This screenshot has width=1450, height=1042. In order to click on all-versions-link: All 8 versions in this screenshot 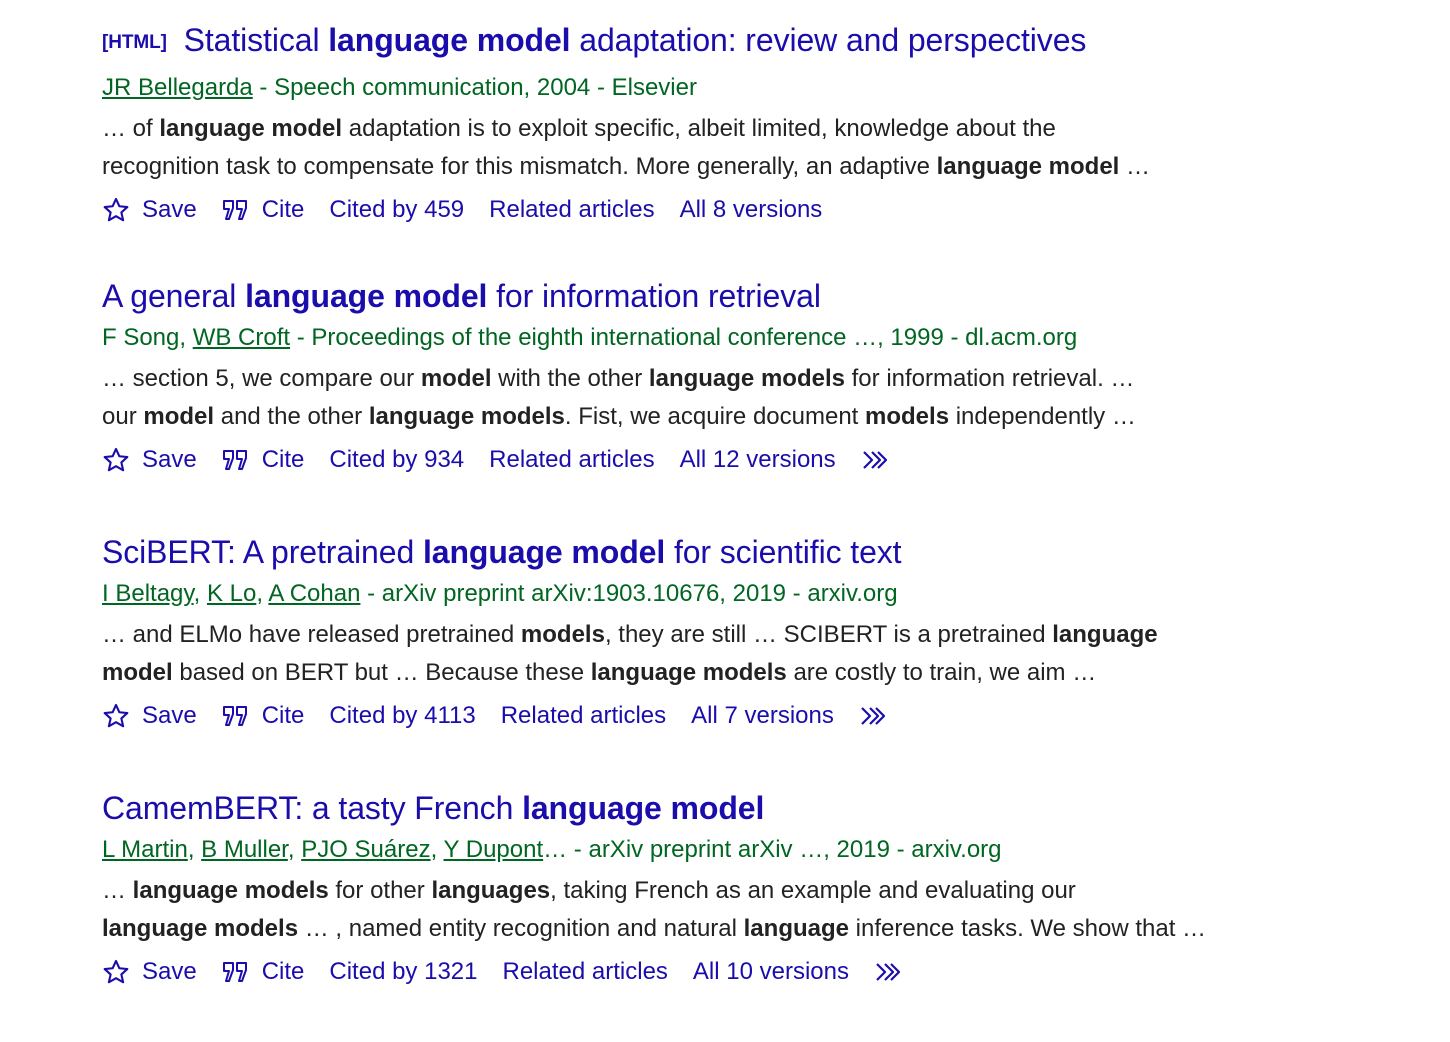, I will do `click(751, 209)`.